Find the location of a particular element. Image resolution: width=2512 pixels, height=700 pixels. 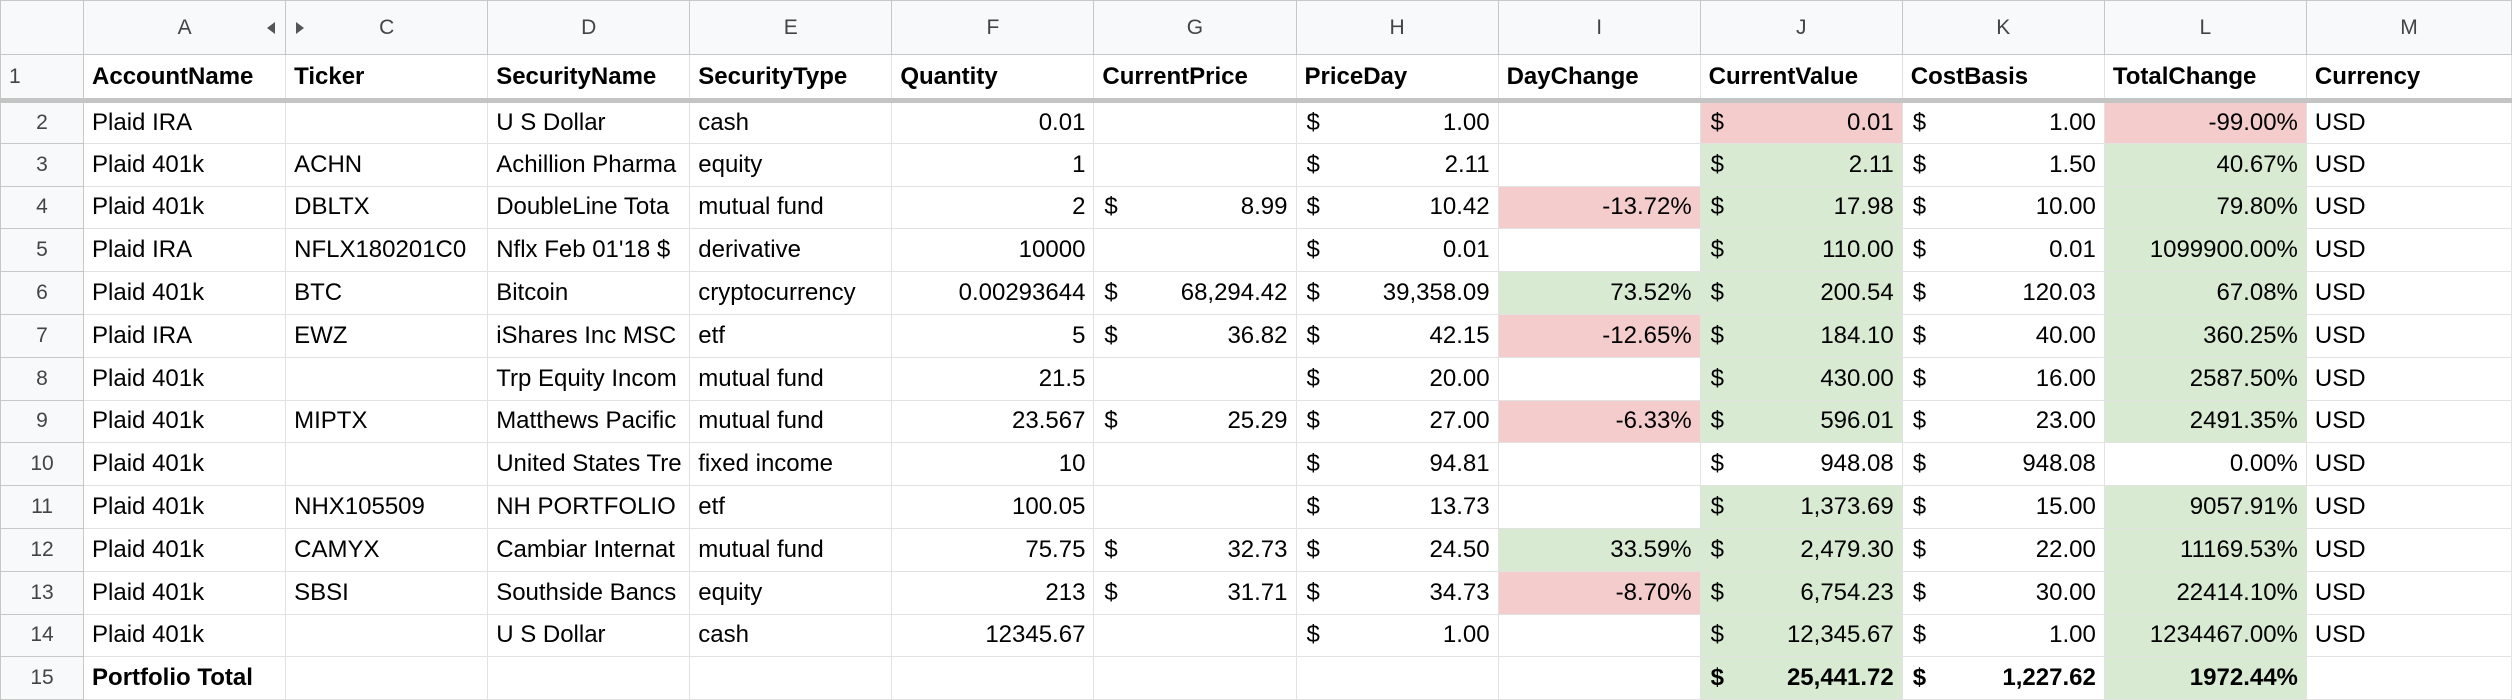

cell: 40.67% is located at coordinates (2205, 164).